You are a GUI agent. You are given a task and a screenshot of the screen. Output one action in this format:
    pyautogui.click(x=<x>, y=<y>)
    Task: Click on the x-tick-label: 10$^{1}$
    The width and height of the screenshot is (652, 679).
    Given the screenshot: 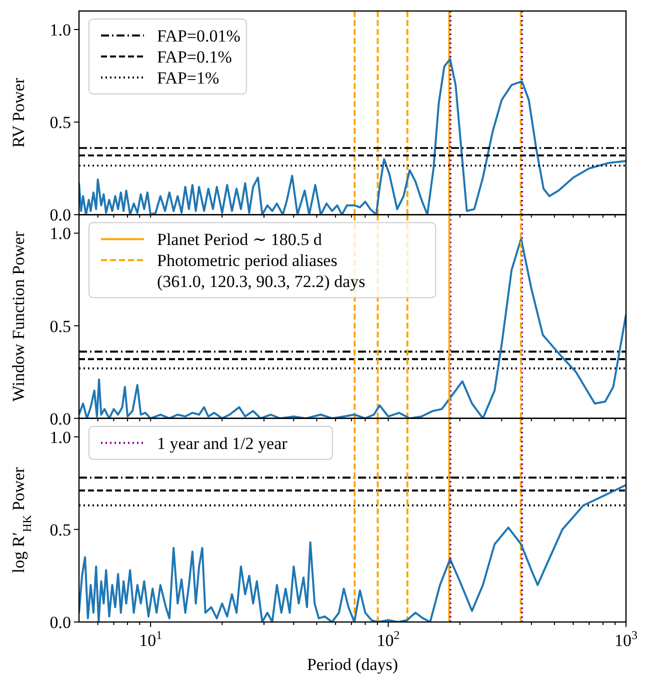 What is the action you would take?
    pyautogui.click(x=150, y=639)
    